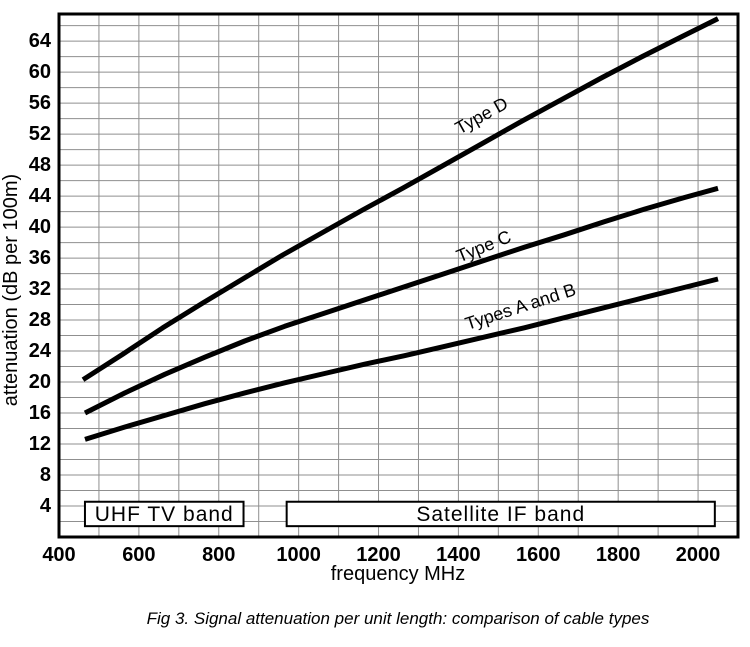  I want to click on x-axis-title: frequency MHz, so click(398, 574).